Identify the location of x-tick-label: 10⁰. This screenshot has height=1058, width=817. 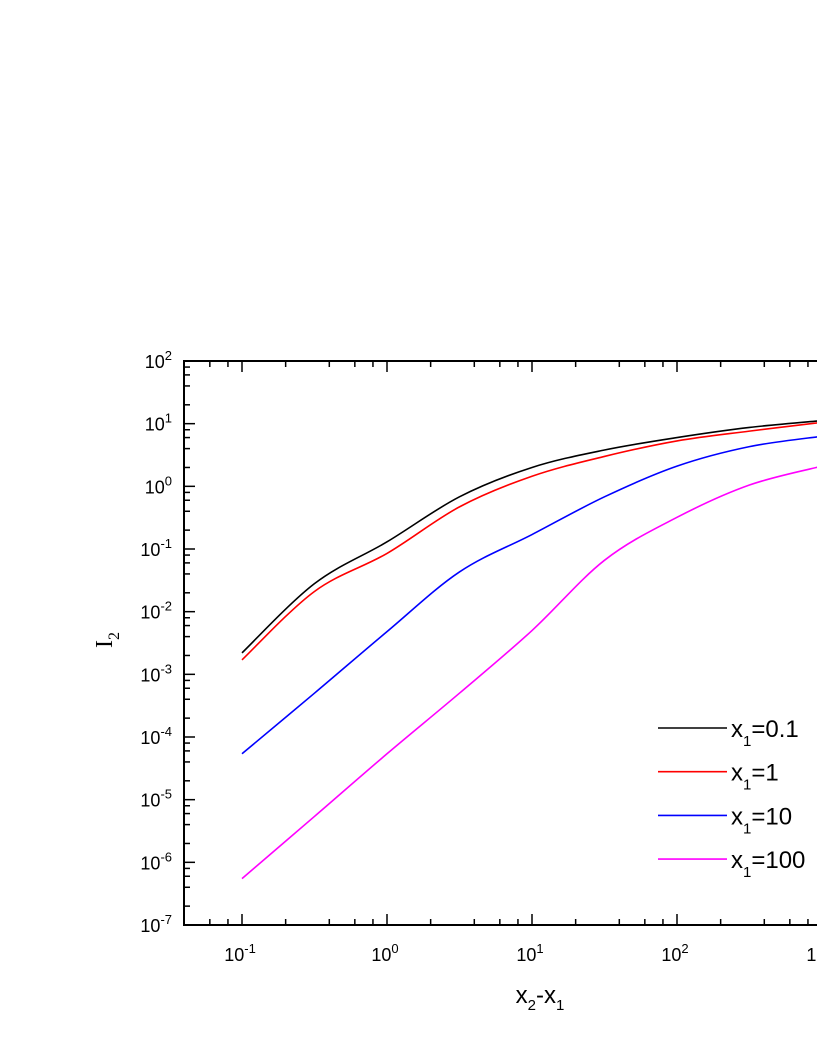
(384, 953).